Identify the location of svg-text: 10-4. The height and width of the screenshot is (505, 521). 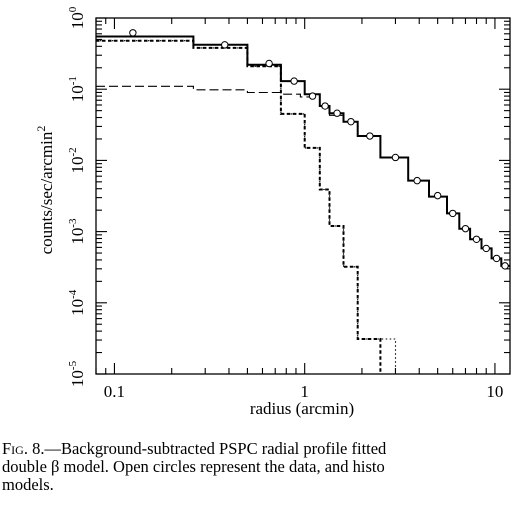
(77, 302).